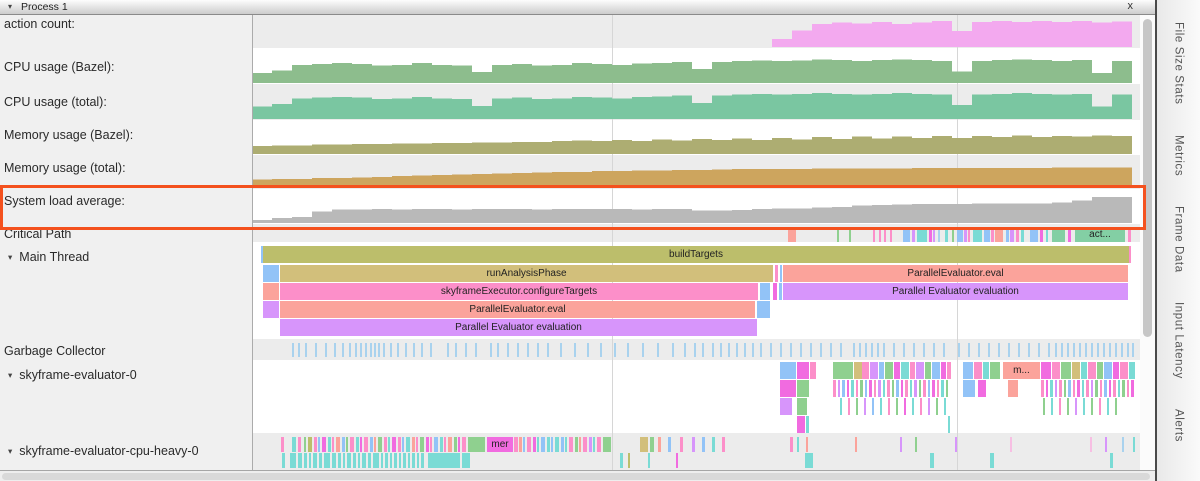  I want to click on track-label-main-thread: ▾ Main Thread, so click(48, 257).